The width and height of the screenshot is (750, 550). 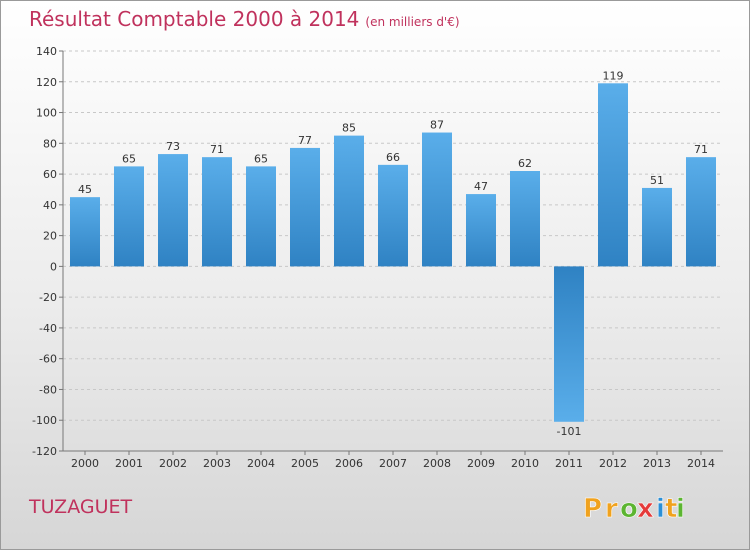 What do you see at coordinates (194, 19) in the screenshot?
I see `chart-title-text: Résultat Comptable 2000 à 2014` at bounding box center [194, 19].